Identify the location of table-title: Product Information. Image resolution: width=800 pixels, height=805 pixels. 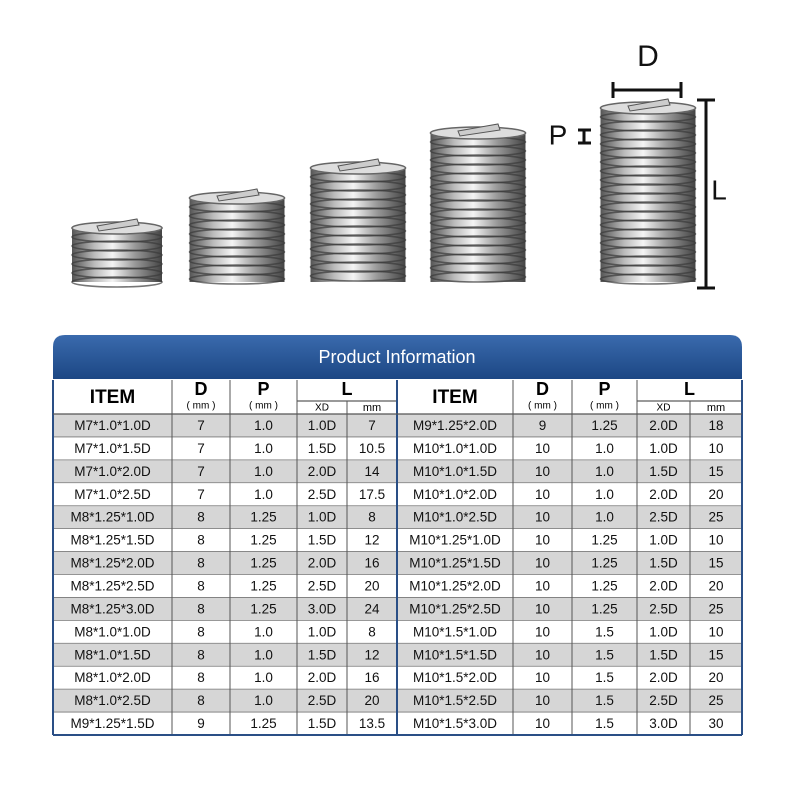
(396, 357).